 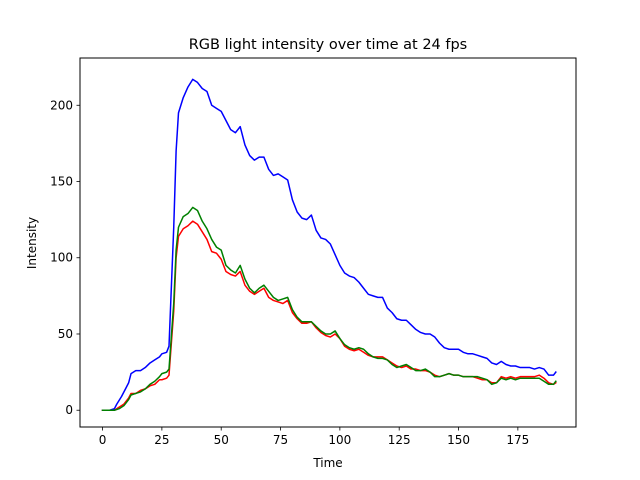 What do you see at coordinates (69, 410) in the screenshot?
I see `y-tick-label: 0` at bounding box center [69, 410].